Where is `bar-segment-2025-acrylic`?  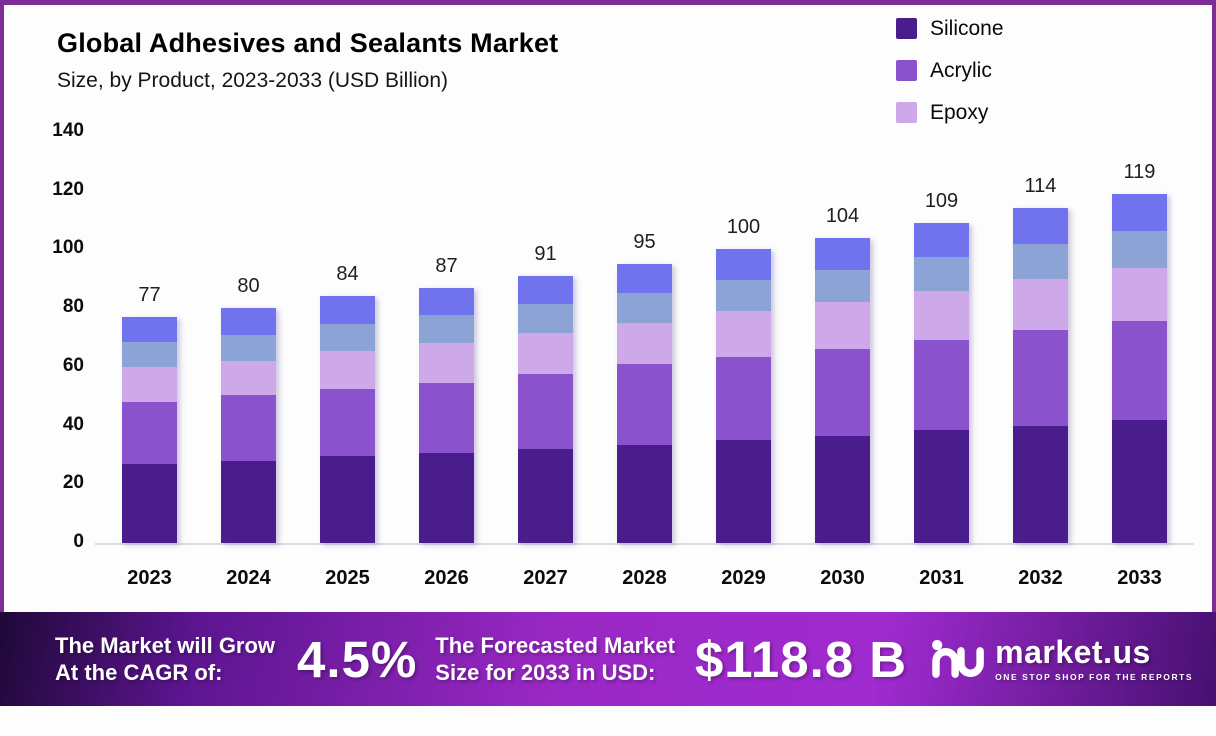 bar-segment-2025-acrylic is located at coordinates (347, 422).